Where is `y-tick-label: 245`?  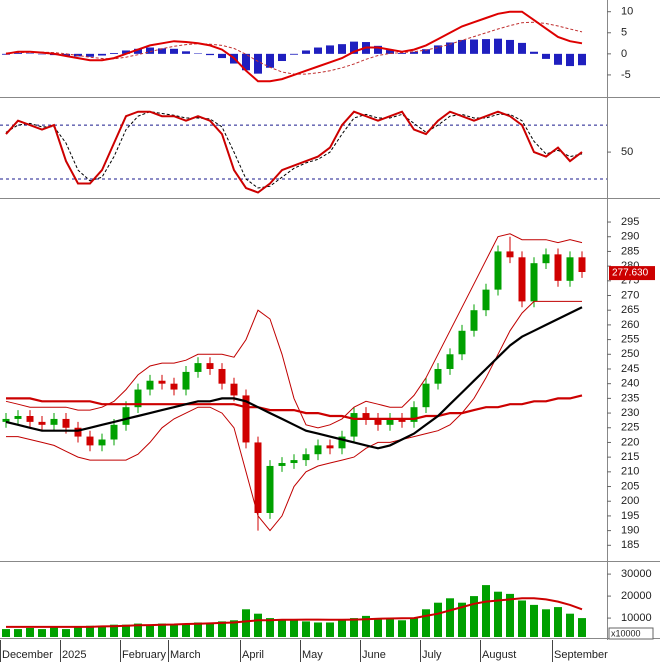
y-tick-label: 245 is located at coordinates (630, 369).